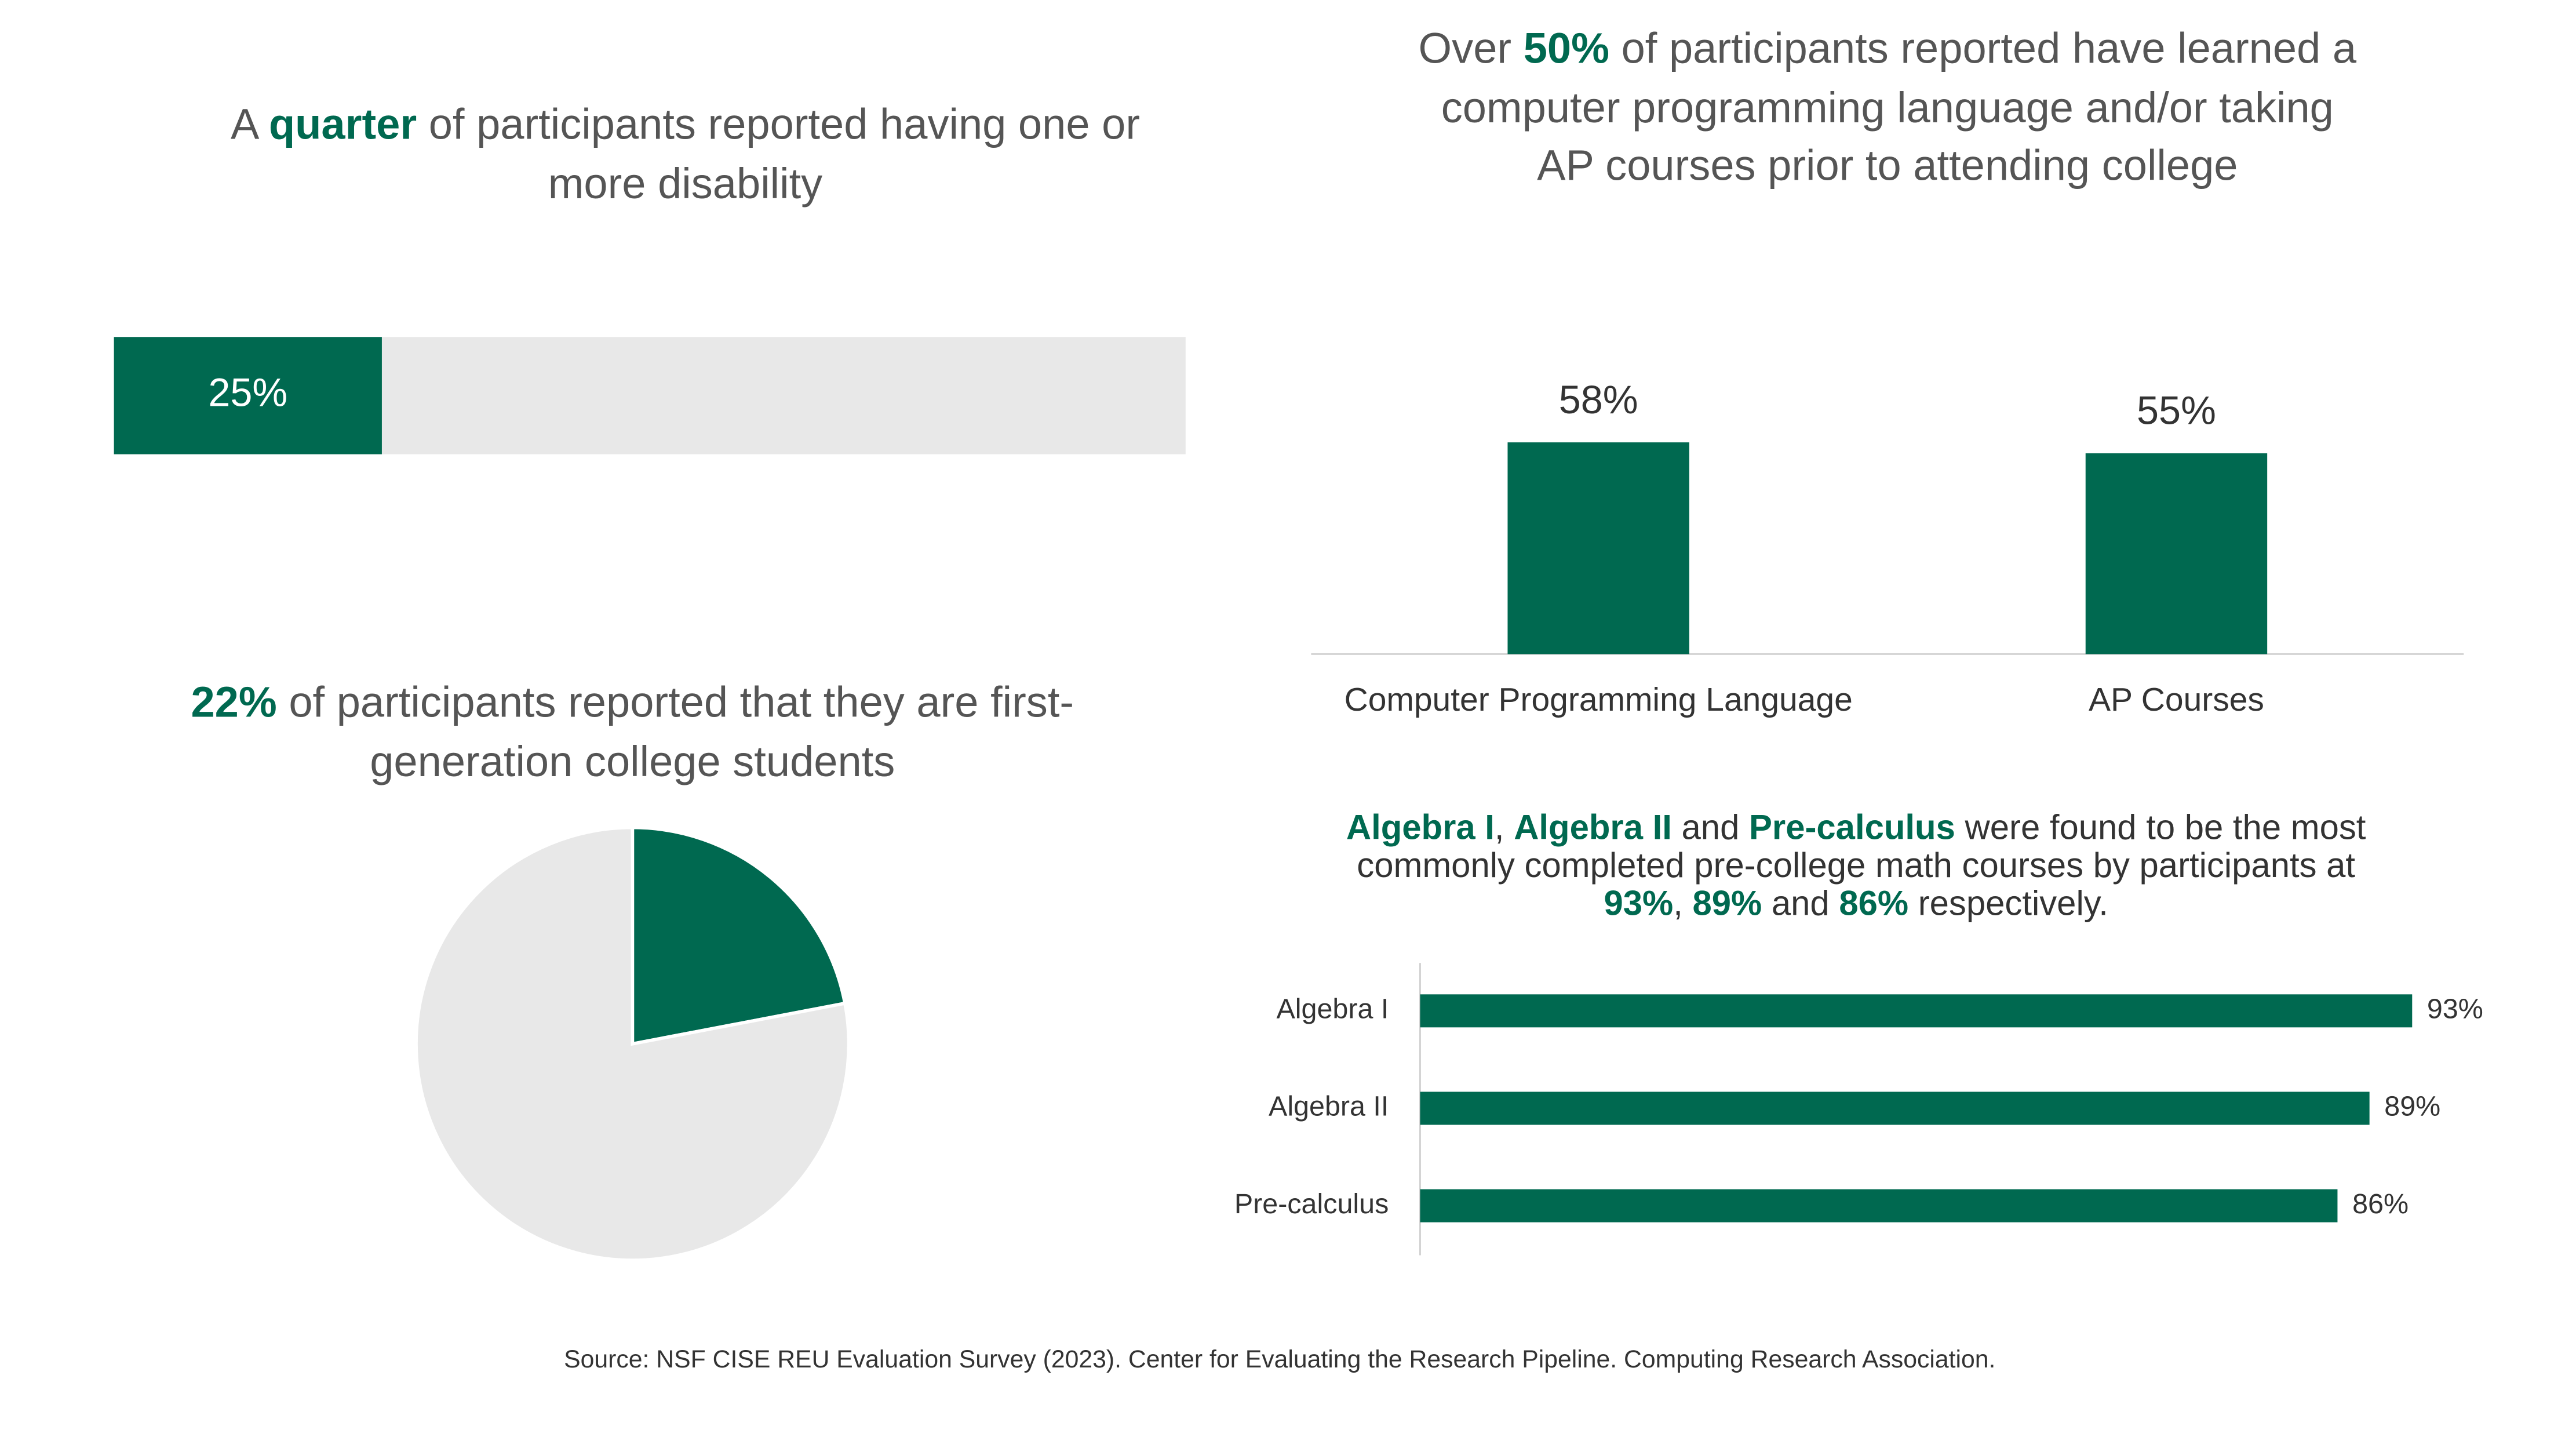 The height and width of the screenshot is (1437, 2576). I want to click on title-emphasis: Algebra II, so click(1593, 828).